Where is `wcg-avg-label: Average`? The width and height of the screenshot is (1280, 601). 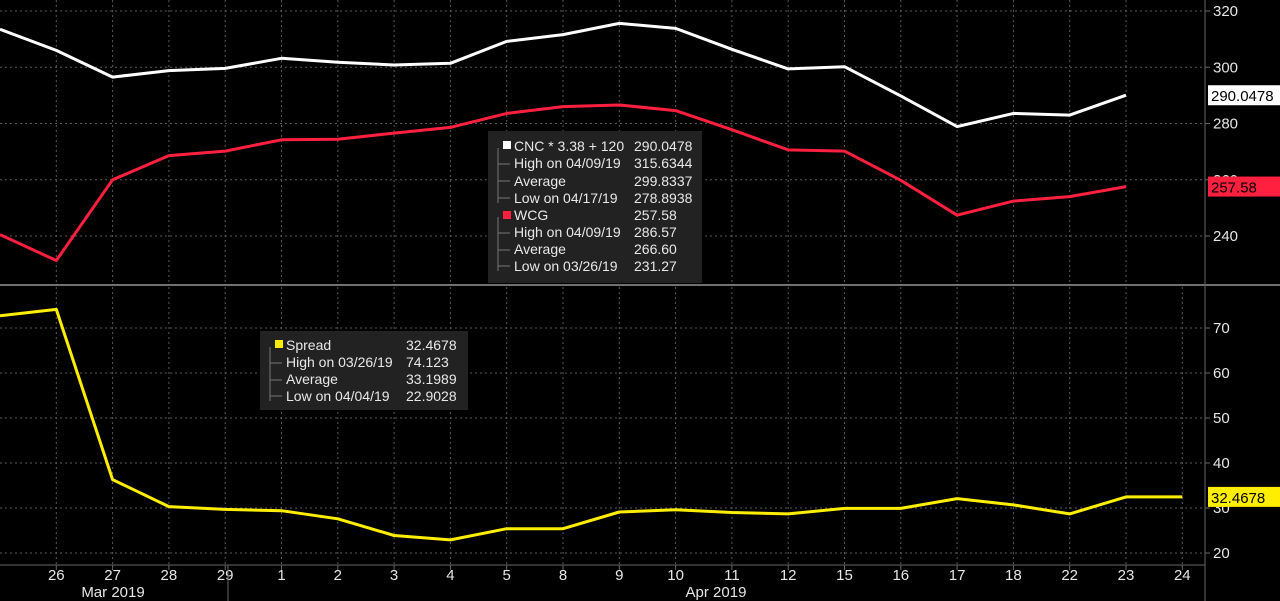 wcg-avg-label: Average is located at coordinates (540, 249).